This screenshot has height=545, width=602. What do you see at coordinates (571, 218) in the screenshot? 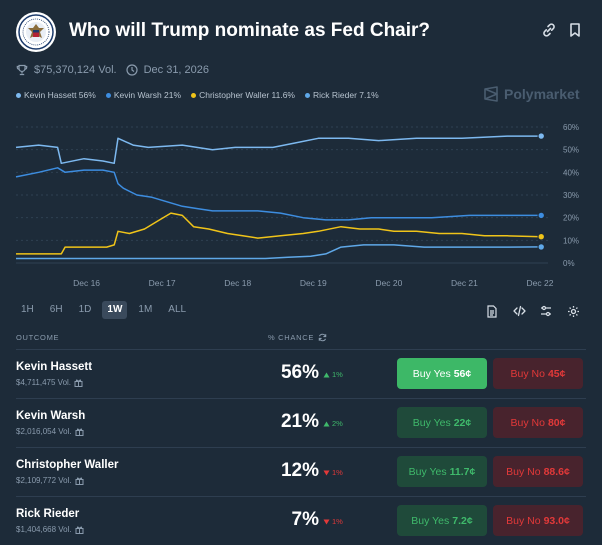
I see `y-tick-label: 20%` at bounding box center [571, 218].